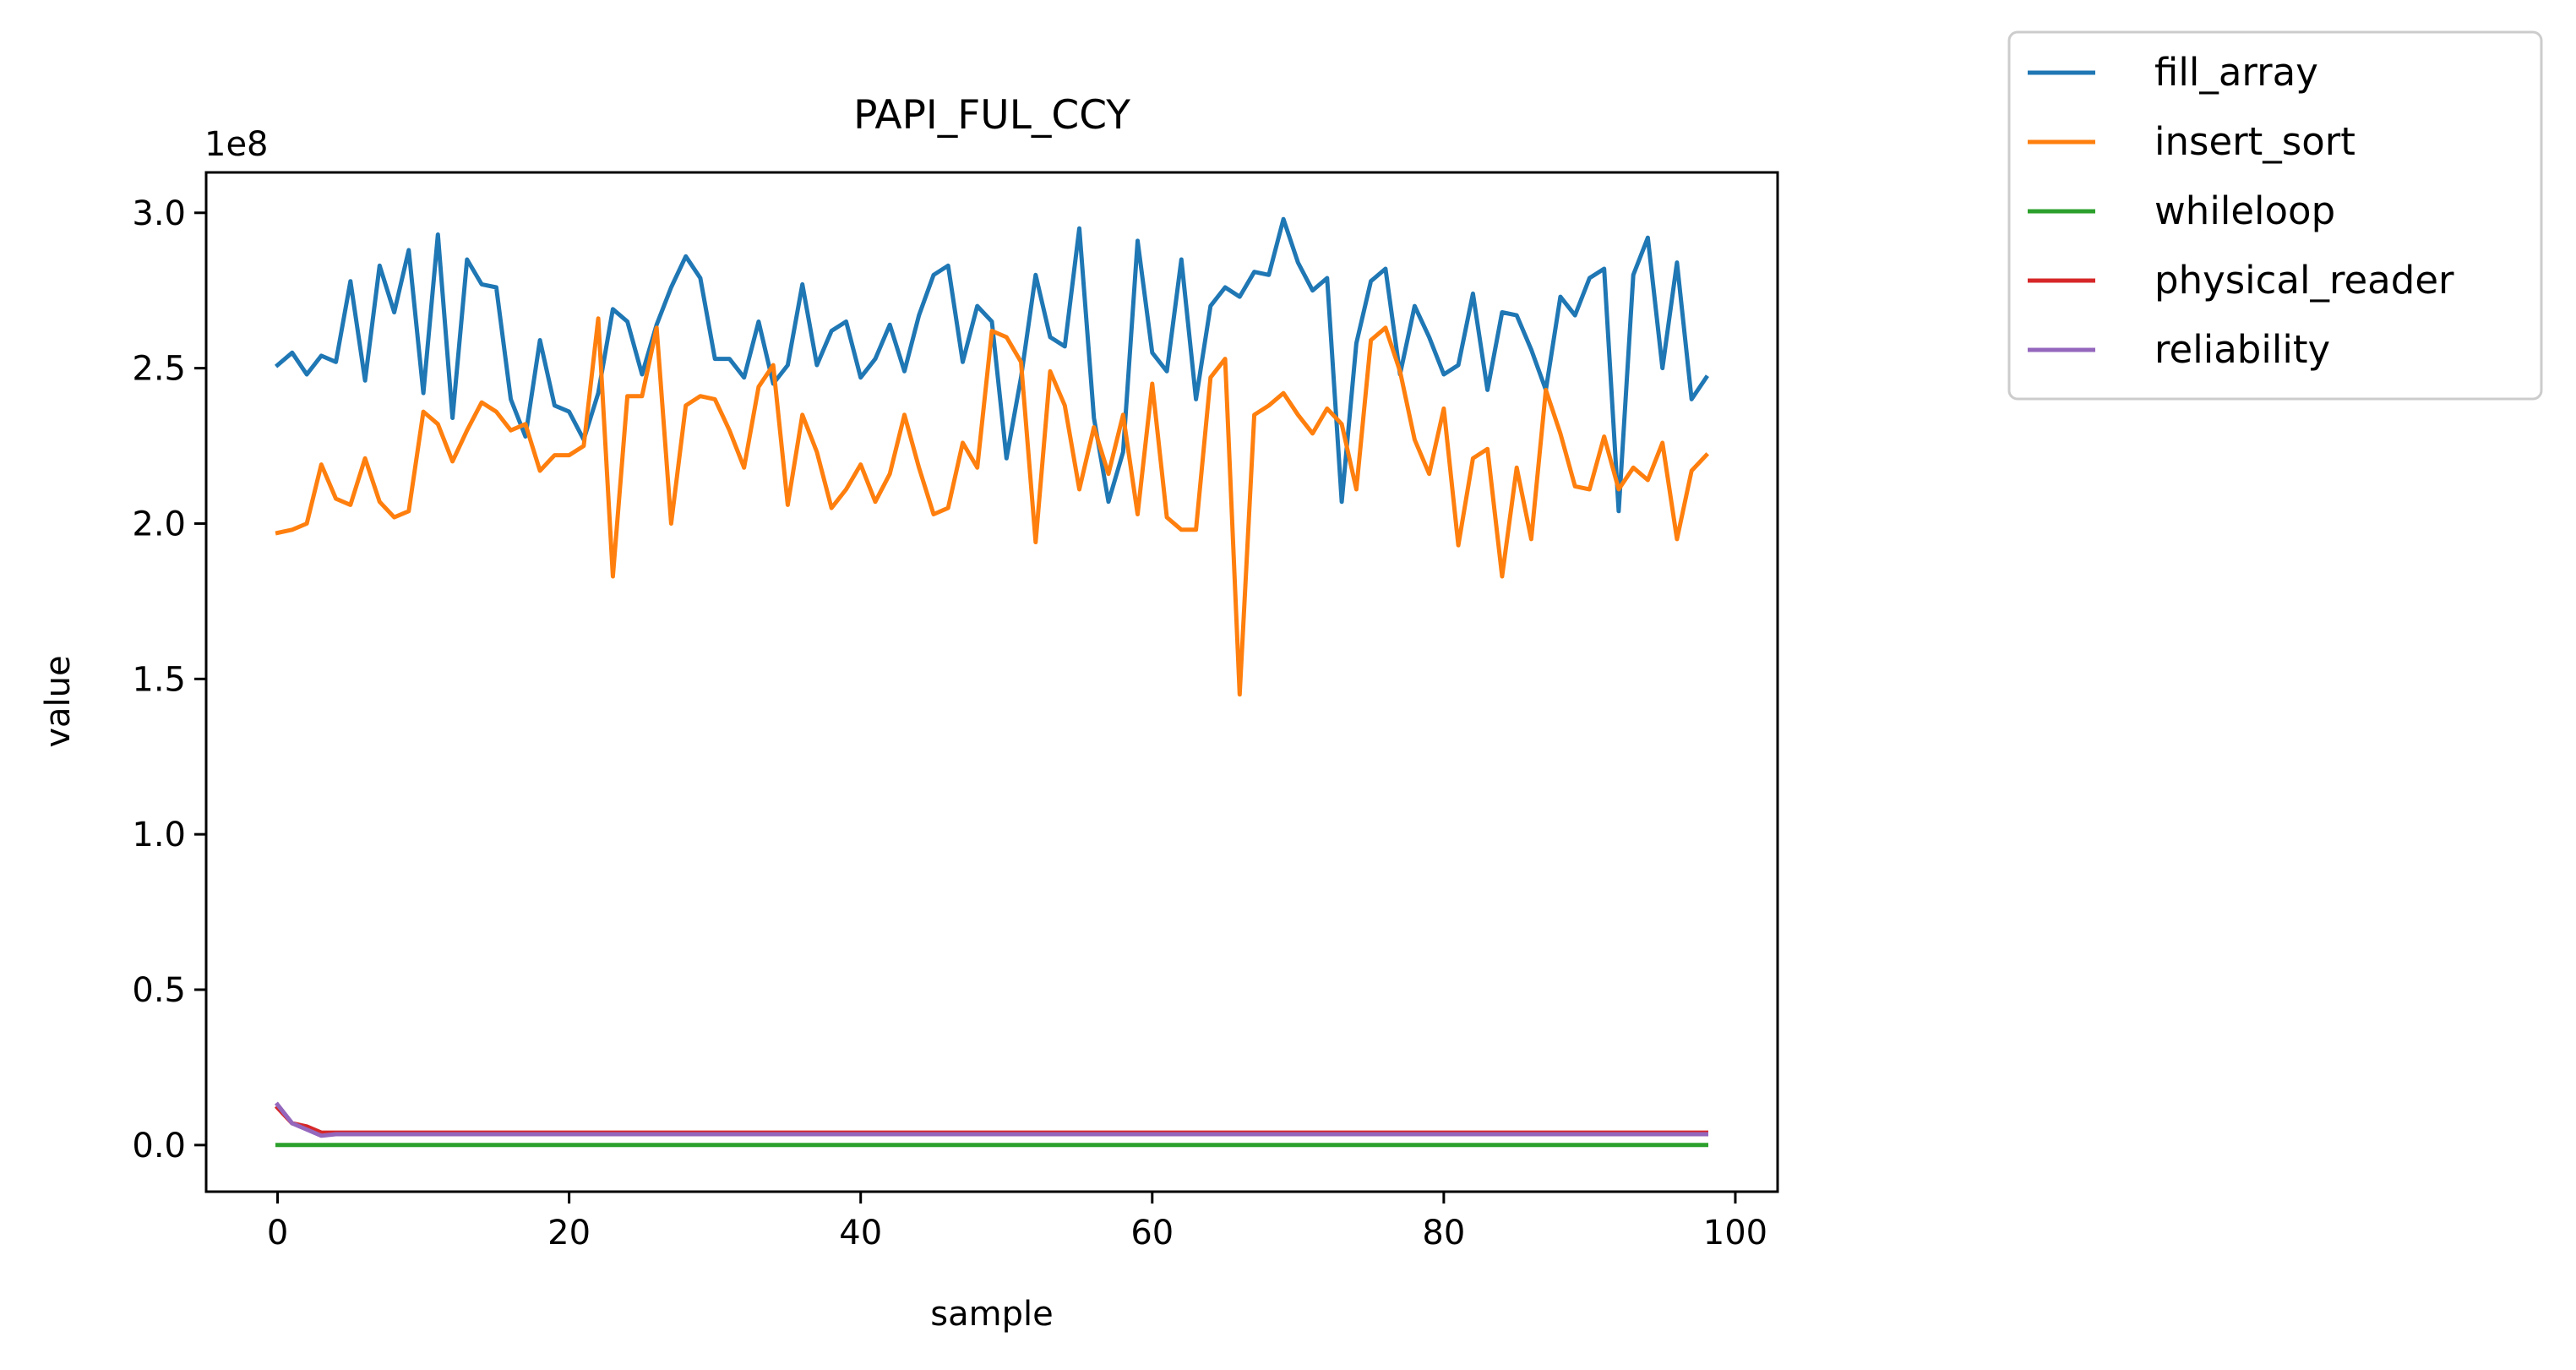 Image resolution: width=2576 pixels, height=1370 pixels. What do you see at coordinates (2236, 72) in the screenshot?
I see `legend-label-fill-array: fill_array` at bounding box center [2236, 72].